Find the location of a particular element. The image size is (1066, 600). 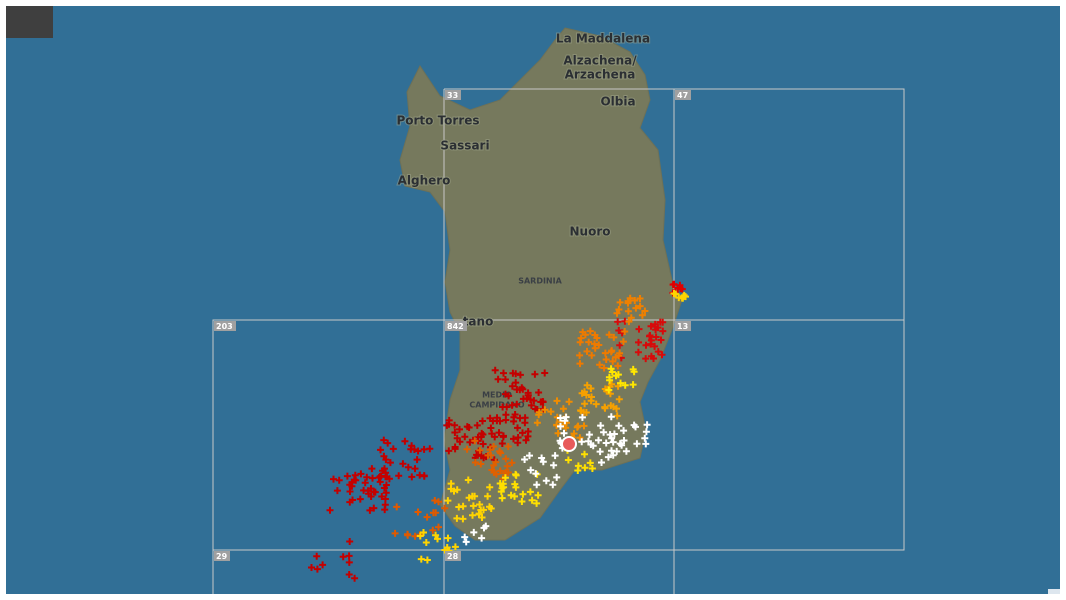

place-label: SARDINIA is located at coordinates (540, 281).